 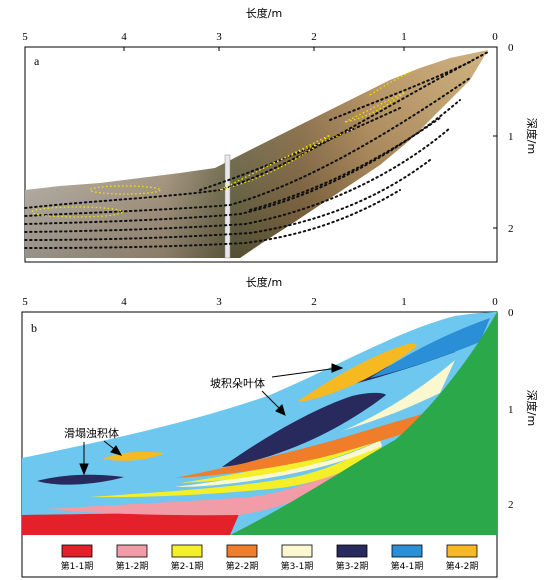 I want to click on panel-b-x-axis-title: 长度/m, so click(x=264, y=282).